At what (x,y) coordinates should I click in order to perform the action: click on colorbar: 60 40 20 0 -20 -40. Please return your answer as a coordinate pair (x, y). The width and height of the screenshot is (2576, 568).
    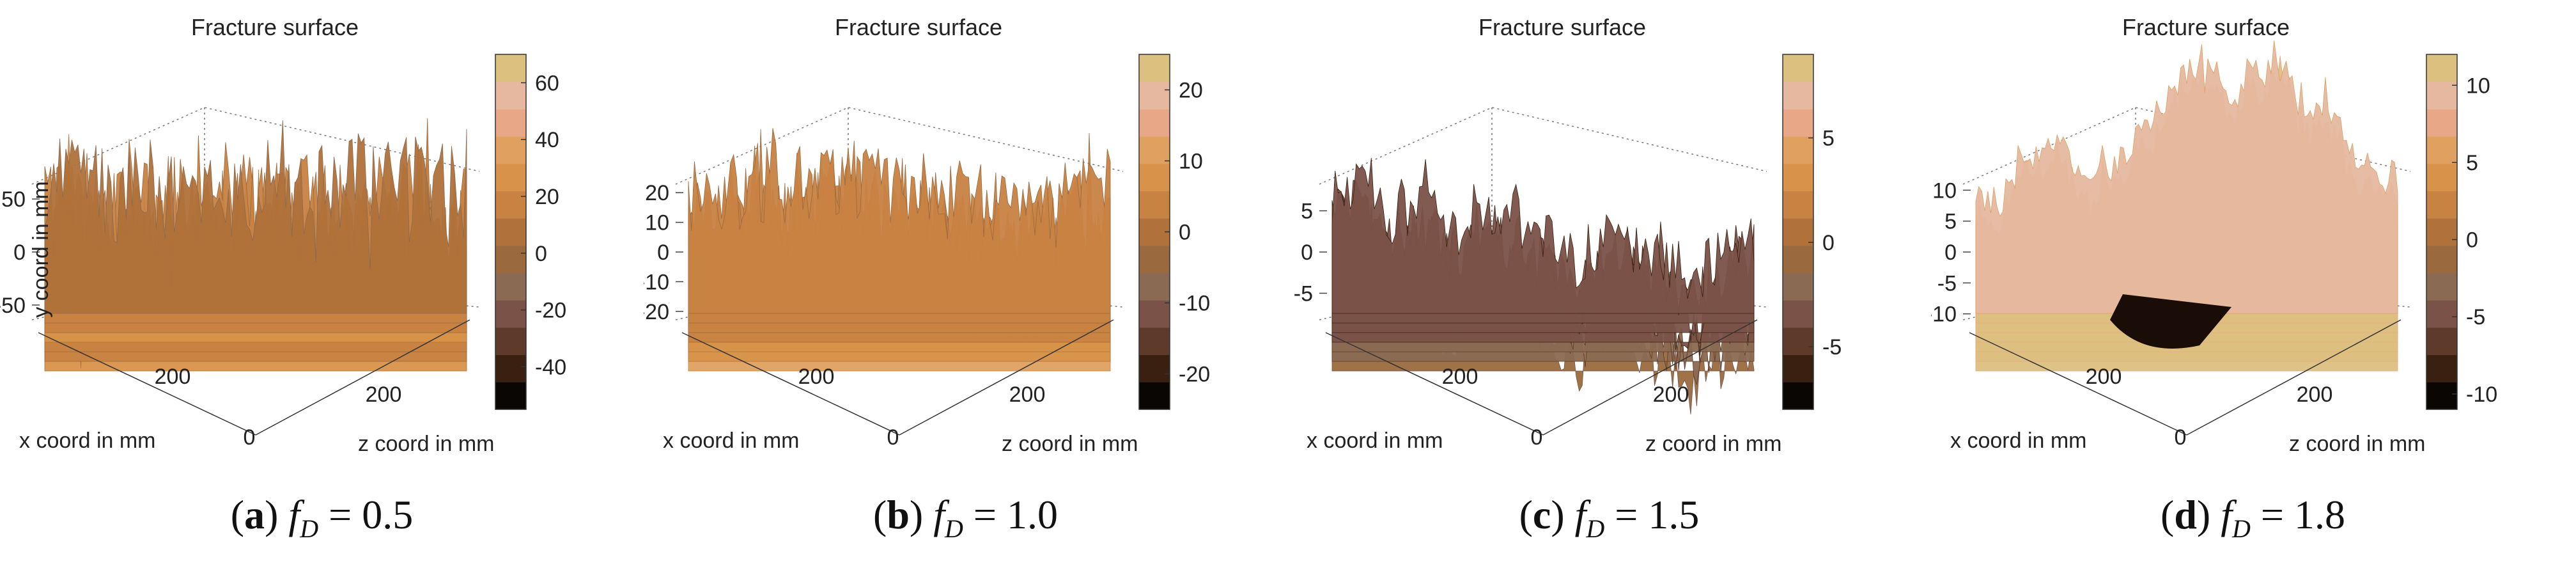
    Looking at the image, I should click on (530, 232).